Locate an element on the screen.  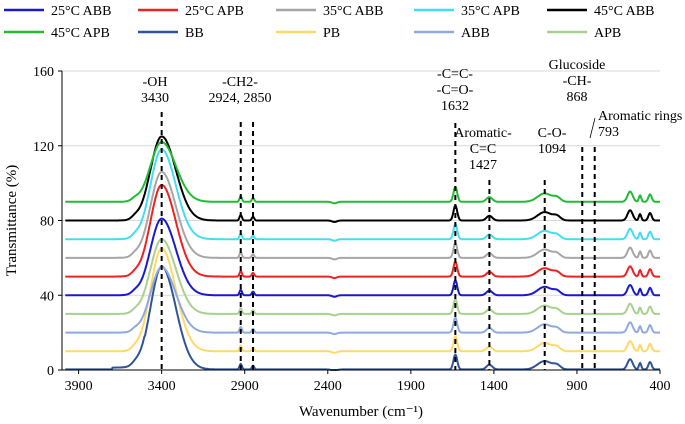
series-line-45c-apb is located at coordinates (363, 173).